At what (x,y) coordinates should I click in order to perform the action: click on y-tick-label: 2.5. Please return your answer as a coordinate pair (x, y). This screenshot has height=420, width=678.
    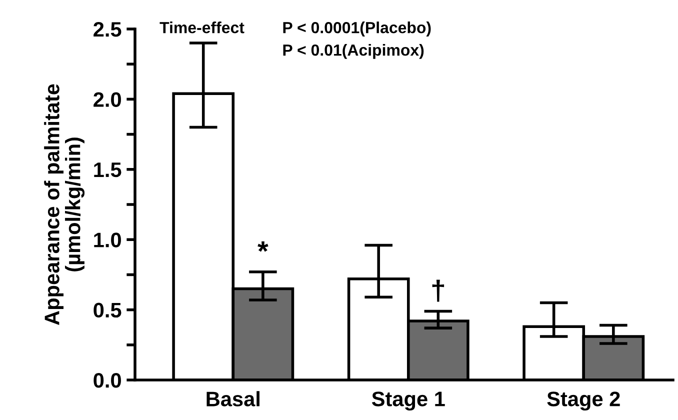
    Looking at the image, I should click on (108, 29).